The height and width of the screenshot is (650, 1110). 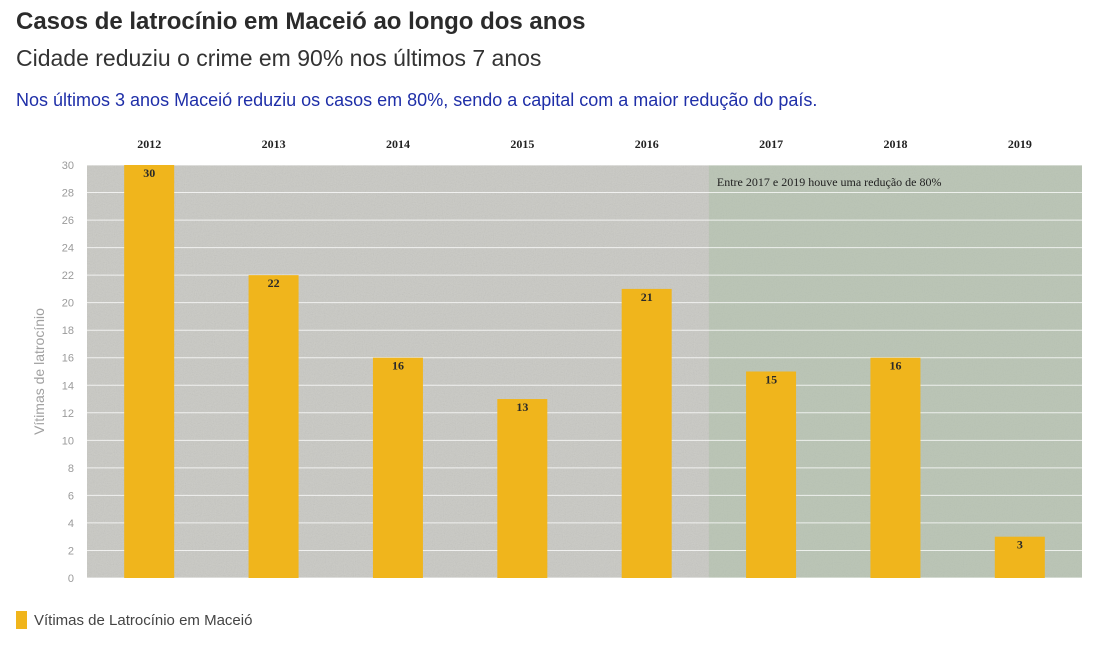 I want to click on bar-2015, so click(x=522, y=488).